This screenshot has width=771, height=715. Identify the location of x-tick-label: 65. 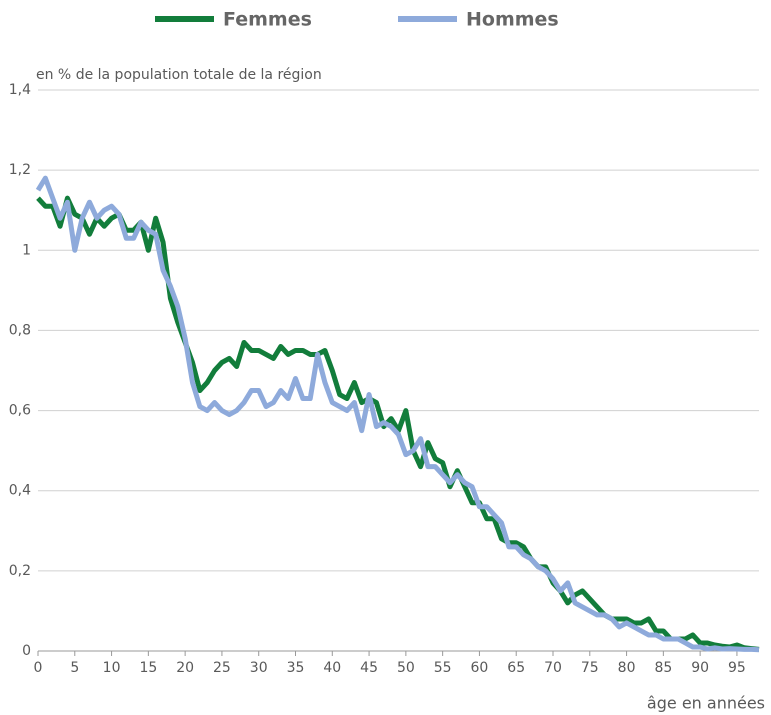
(516, 668).